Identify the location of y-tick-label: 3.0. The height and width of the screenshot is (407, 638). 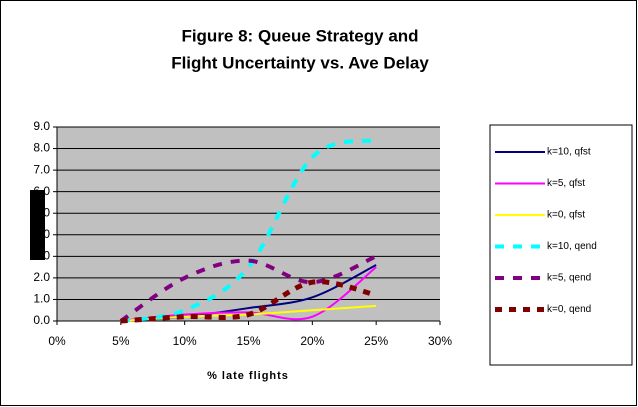
(41, 256).